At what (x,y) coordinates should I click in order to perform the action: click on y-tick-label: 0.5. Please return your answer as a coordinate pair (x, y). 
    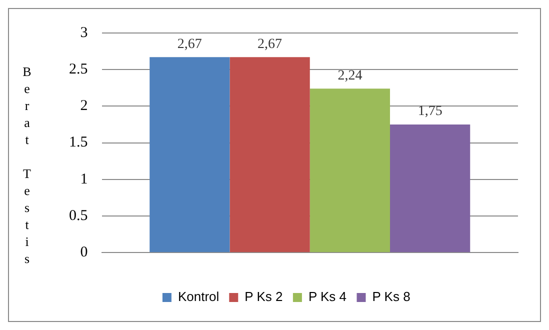
    Looking at the image, I should click on (78, 216).